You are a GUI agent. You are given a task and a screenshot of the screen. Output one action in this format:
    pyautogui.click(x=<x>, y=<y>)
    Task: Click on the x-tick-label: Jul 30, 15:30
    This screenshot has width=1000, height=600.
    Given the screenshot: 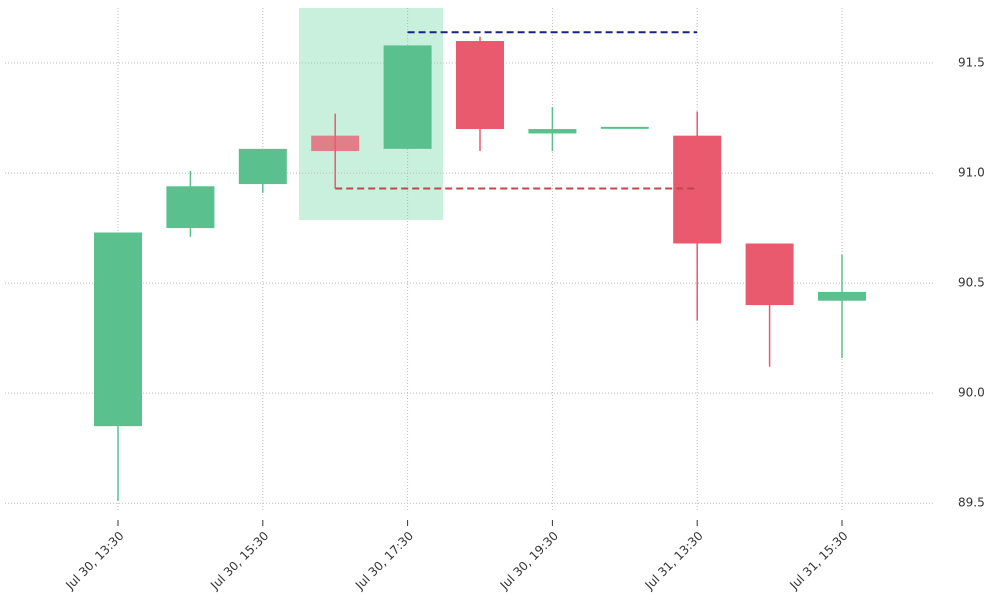 What is the action you would take?
    pyautogui.click(x=239, y=561)
    